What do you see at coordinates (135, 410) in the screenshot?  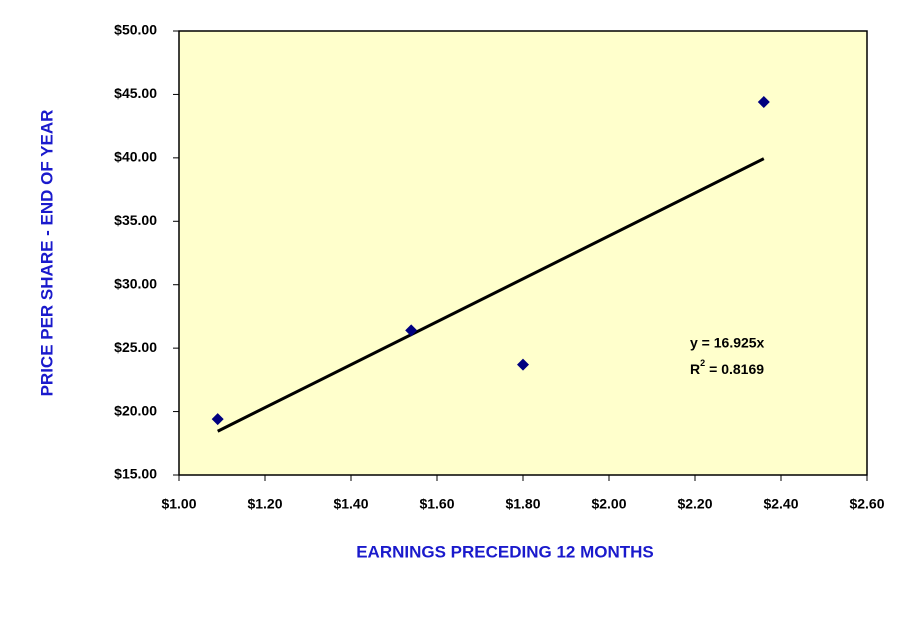 I see `y-tick-label: $20.00` at bounding box center [135, 410].